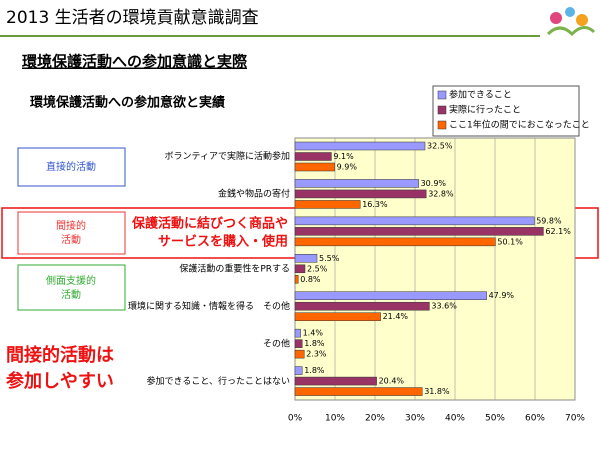 The height and width of the screenshot is (450, 600). What do you see at coordinates (558, 231) in the screenshot?
I see `value-label: 62.1%` at bounding box center [558, 231].